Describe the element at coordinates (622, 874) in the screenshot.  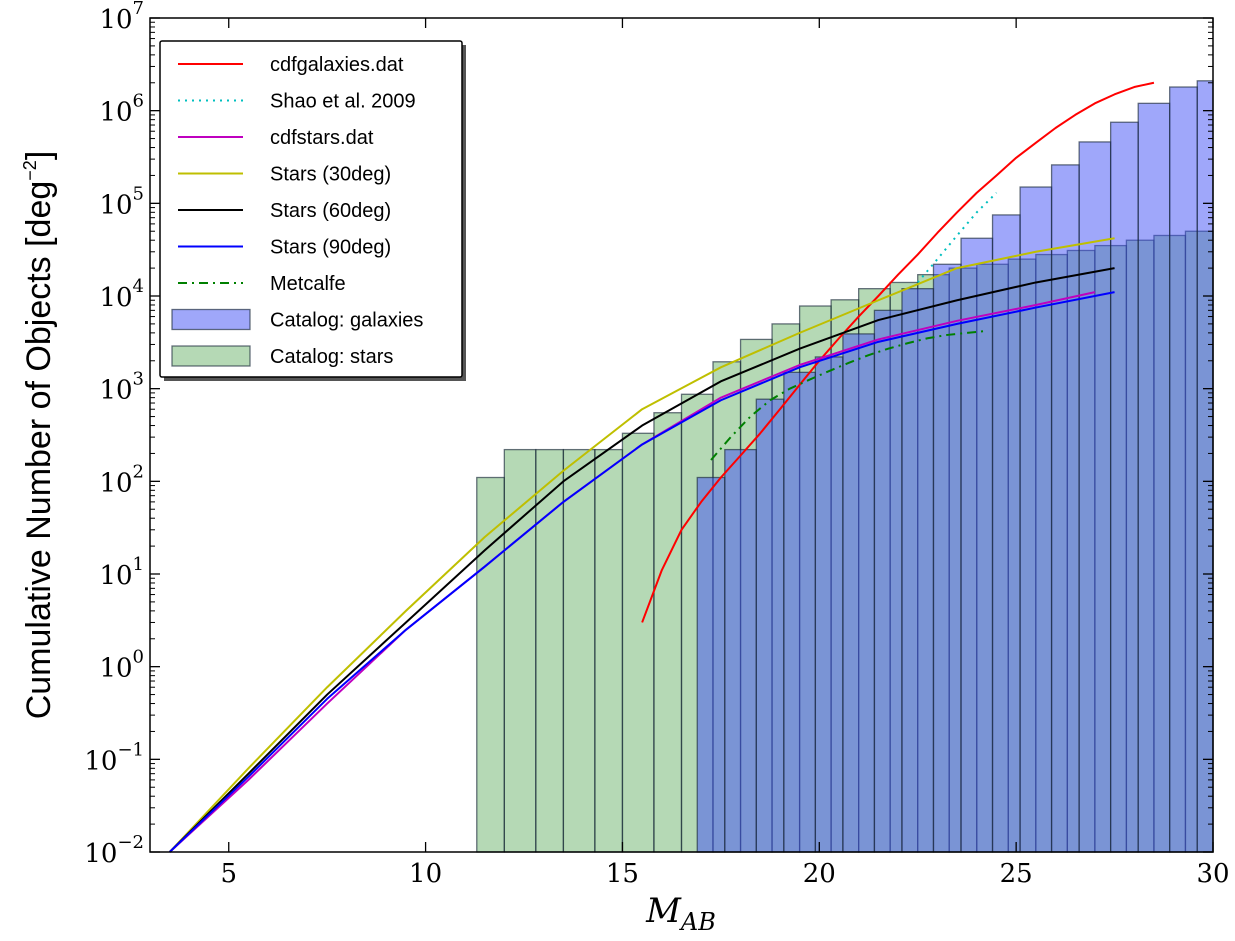
I see `x-tick-label: 15` at that location.